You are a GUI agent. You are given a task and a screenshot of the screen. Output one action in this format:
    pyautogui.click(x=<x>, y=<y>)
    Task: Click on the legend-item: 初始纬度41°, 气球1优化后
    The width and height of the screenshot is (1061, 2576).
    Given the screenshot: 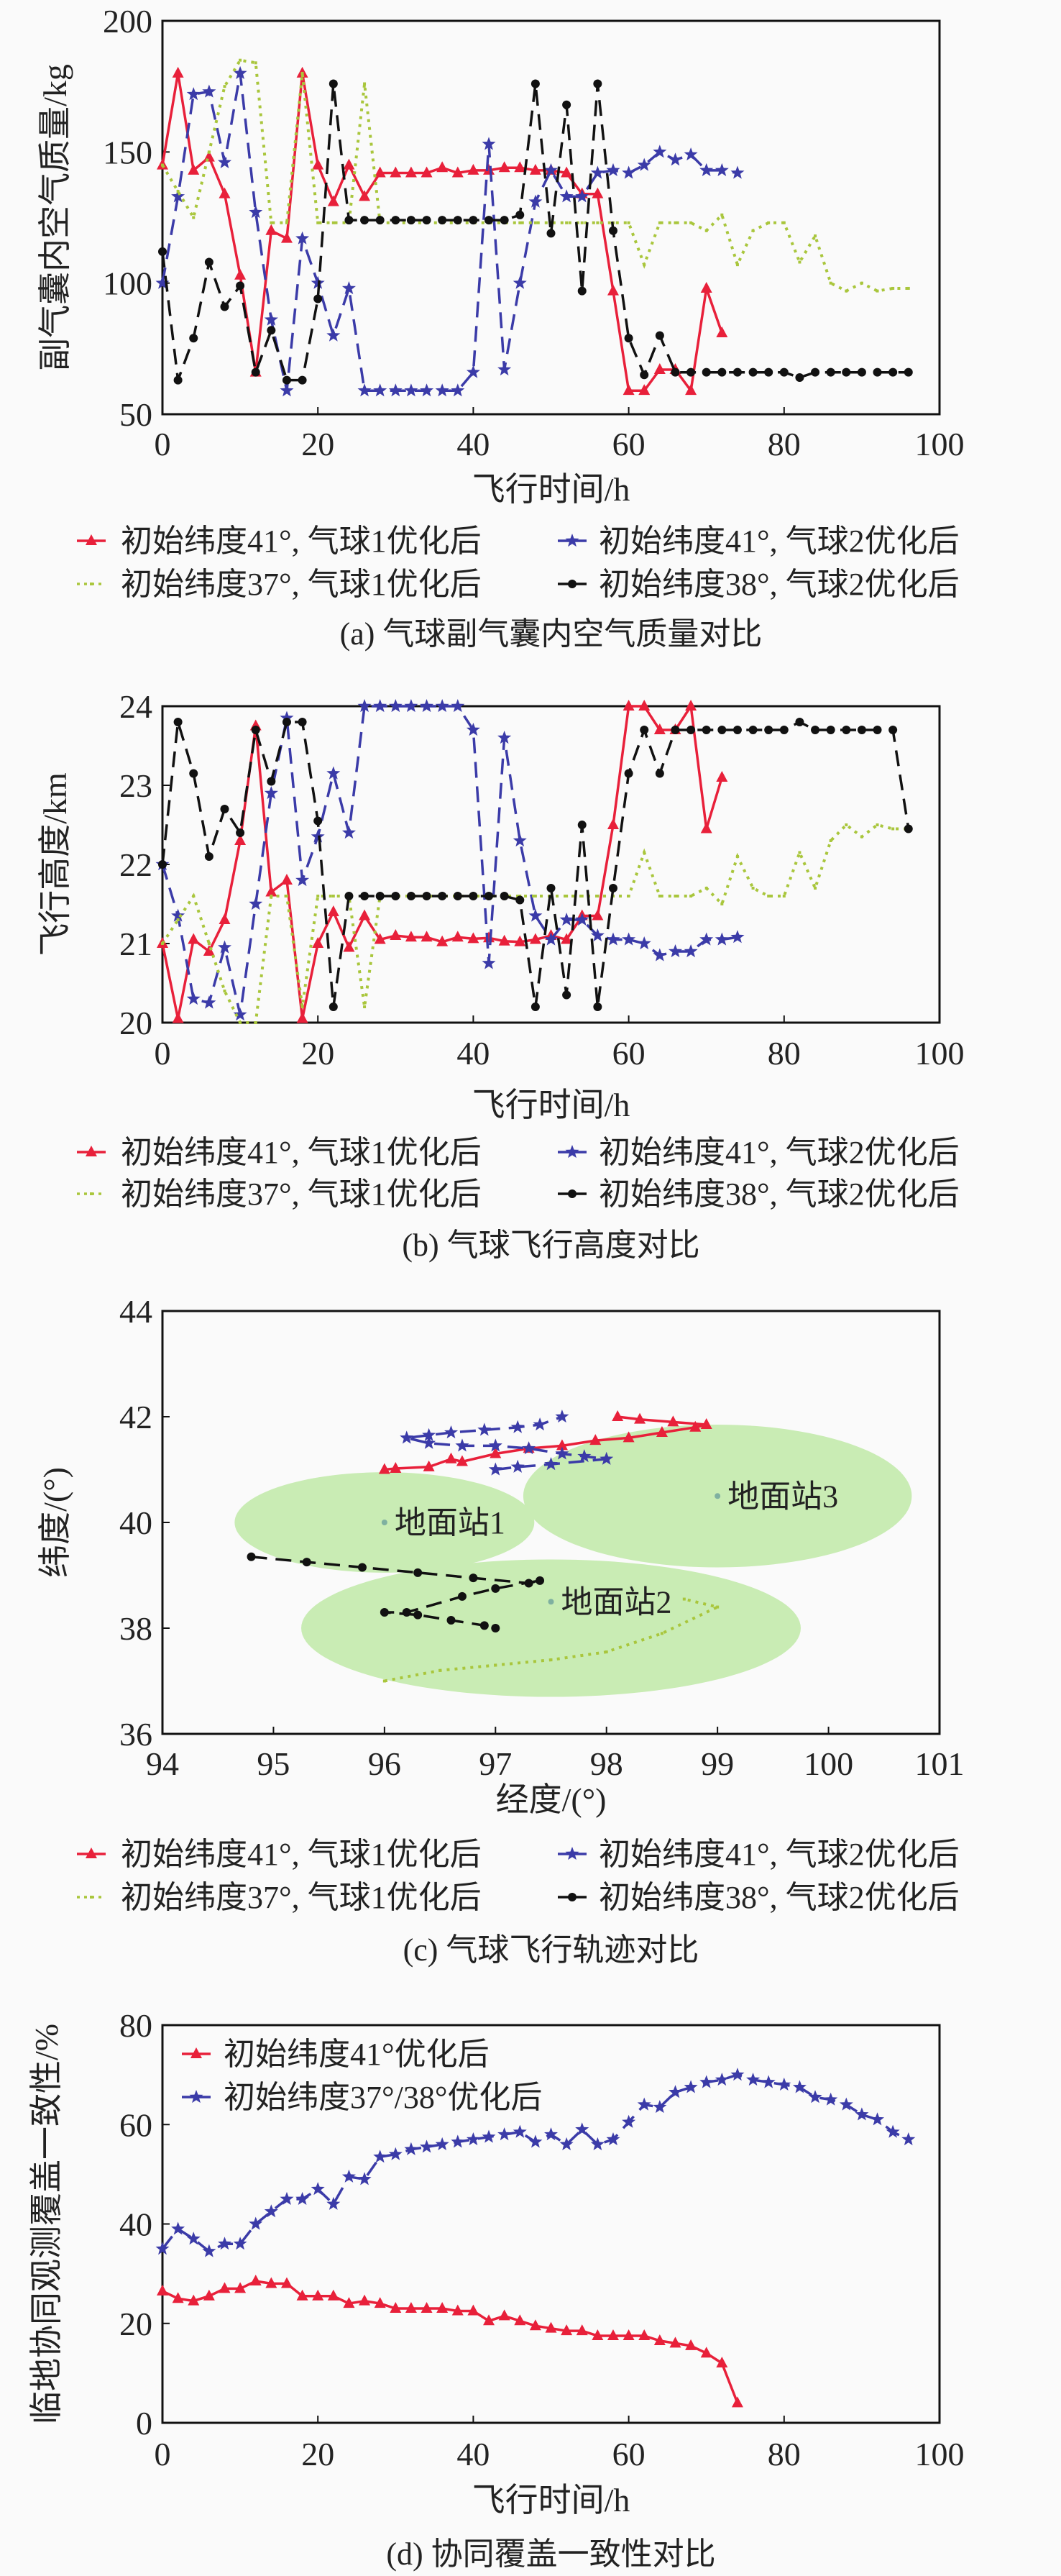 What is the action you would take?
    pyautogui.click(x=279, y=541)
    